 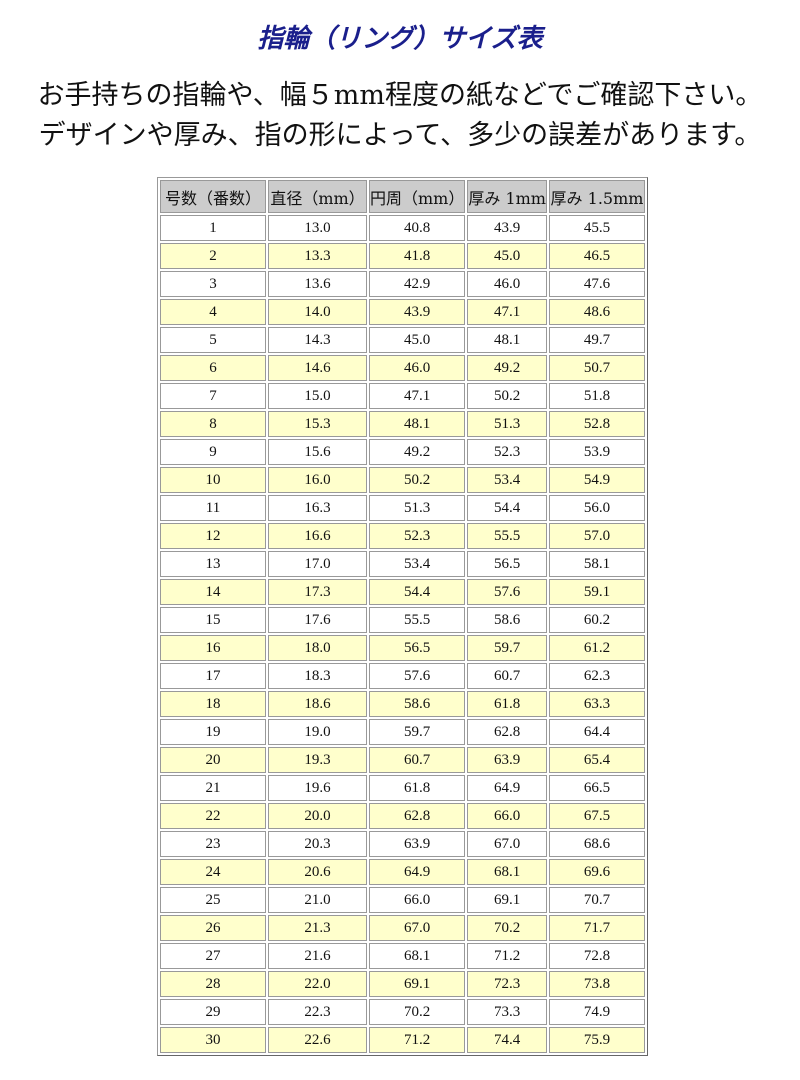 What do you see at coordinates (213, 196) in the screenshot?
I see `header-size-number: 号数（番数）` at bounding box center [213, 196].